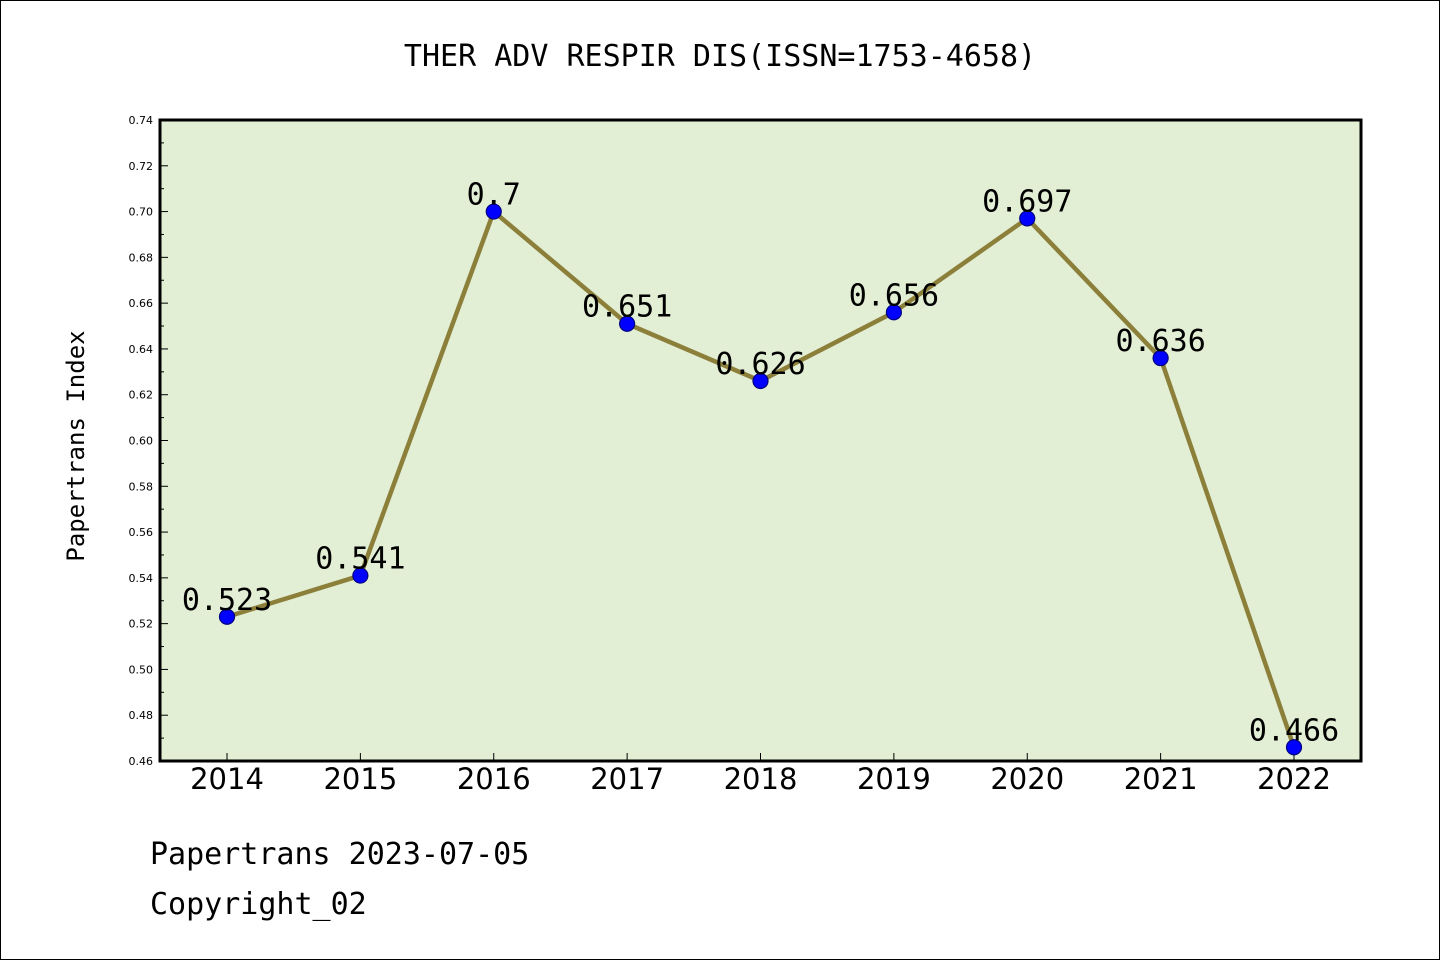 This screenshot has width=1440, height=960. Describe the element at coordinates (141, 303) in the screenshot. I see `y-tick-label: 0.66` at that location.